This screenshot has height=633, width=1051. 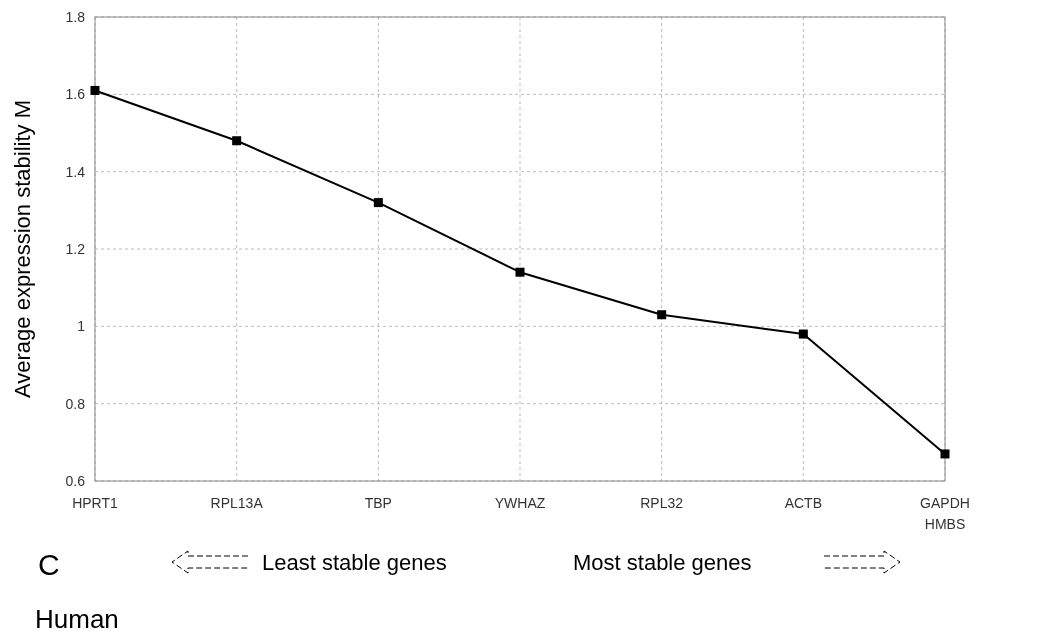 I want to click on x-tick-label: YWHAZ, so click(x=520, y=503).